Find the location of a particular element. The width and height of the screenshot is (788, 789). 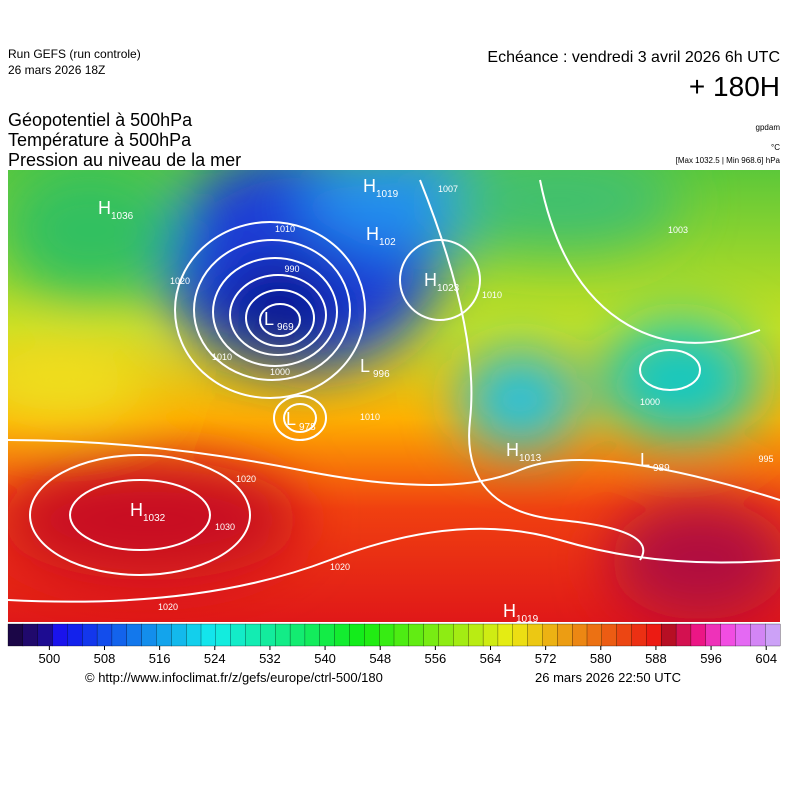

colorbar-tick-label: 548 is located at coordinates (380, 658).